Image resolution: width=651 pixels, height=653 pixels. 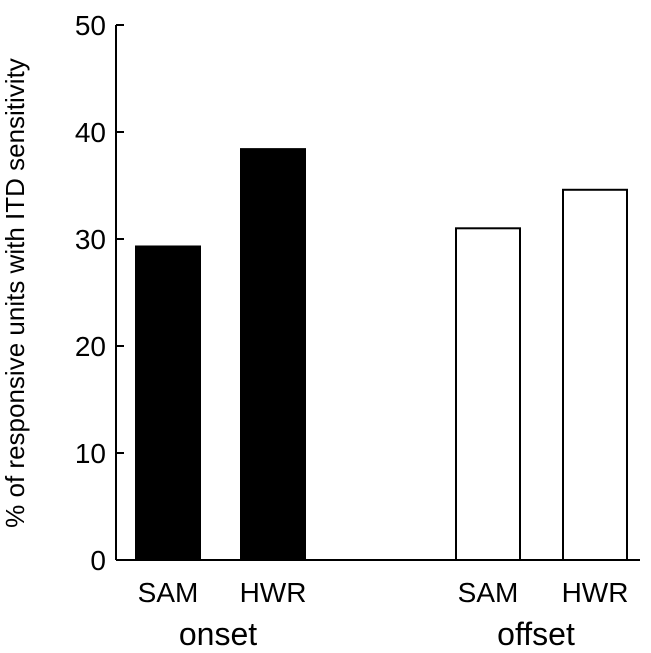 I want to click on group-label-onset: onset, so click(x=218, y=634).